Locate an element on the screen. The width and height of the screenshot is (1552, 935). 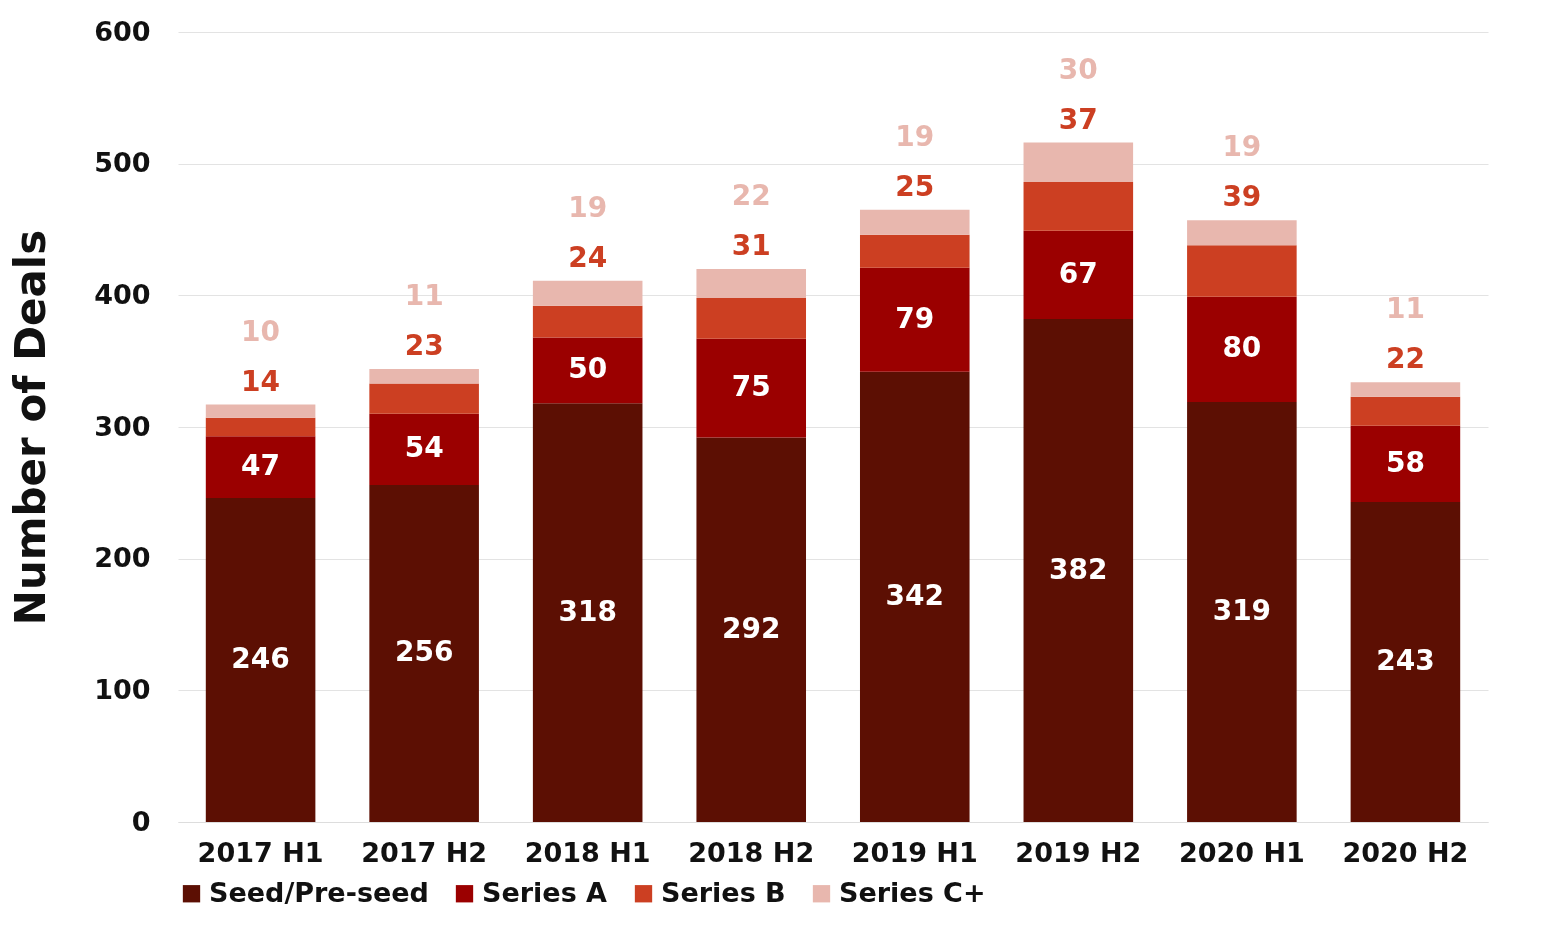
data-label: 31 is located at coordinates (751, 245).